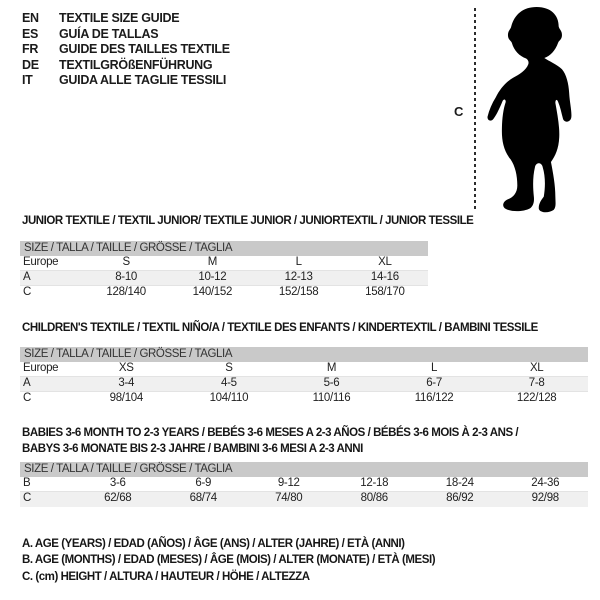 The image size is (600, 600). Describe the element at coordinates (118, 498) in the screenshot. I see `size-value: 62/68` at that location.